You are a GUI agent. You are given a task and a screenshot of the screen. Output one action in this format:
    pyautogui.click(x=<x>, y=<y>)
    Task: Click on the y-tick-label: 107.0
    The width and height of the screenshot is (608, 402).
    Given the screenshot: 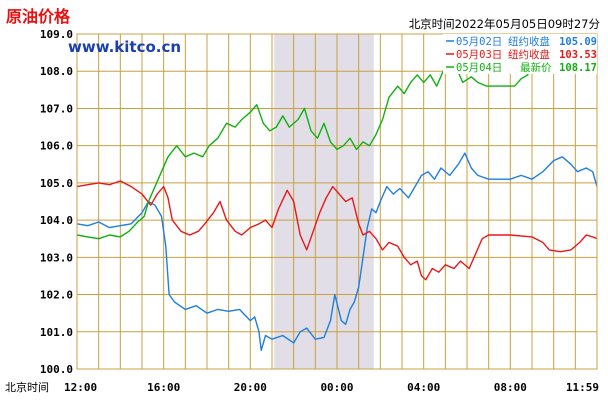 What is the action you would take?
    pyautogui.click(x=56, y=108)
    